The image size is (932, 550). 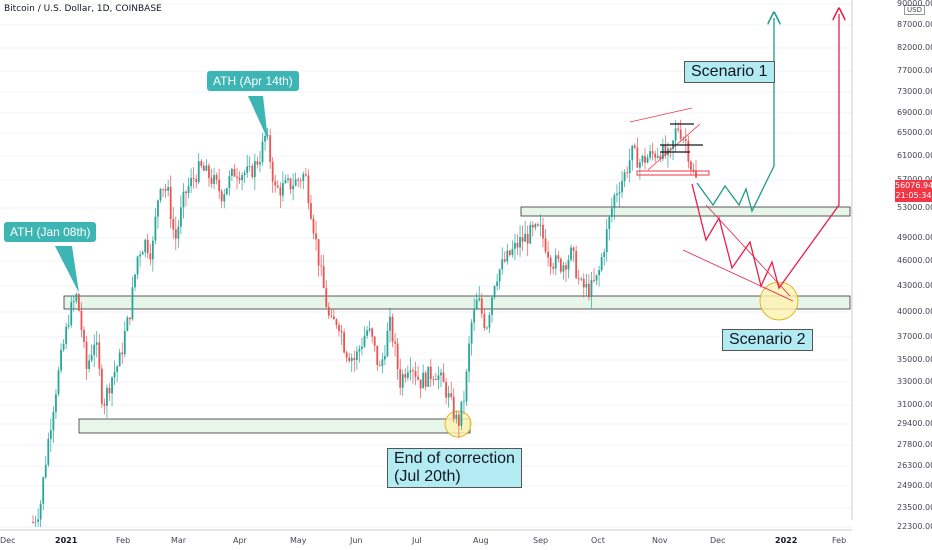 I want to click on price-tick-label: 57000.00, so click(x=914, y=179).